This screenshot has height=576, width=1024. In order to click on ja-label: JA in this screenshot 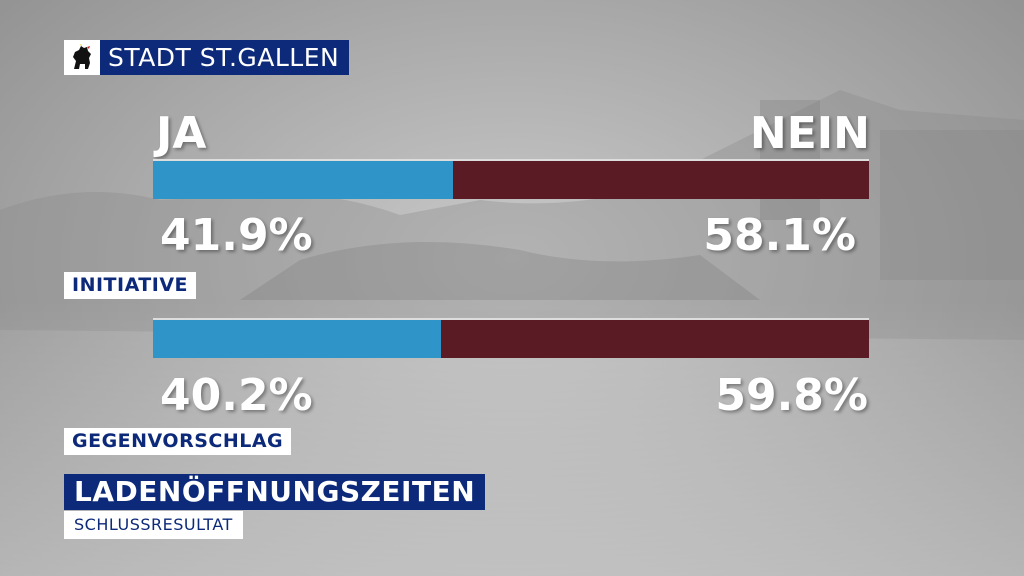, I will do `click(181, 133)`.